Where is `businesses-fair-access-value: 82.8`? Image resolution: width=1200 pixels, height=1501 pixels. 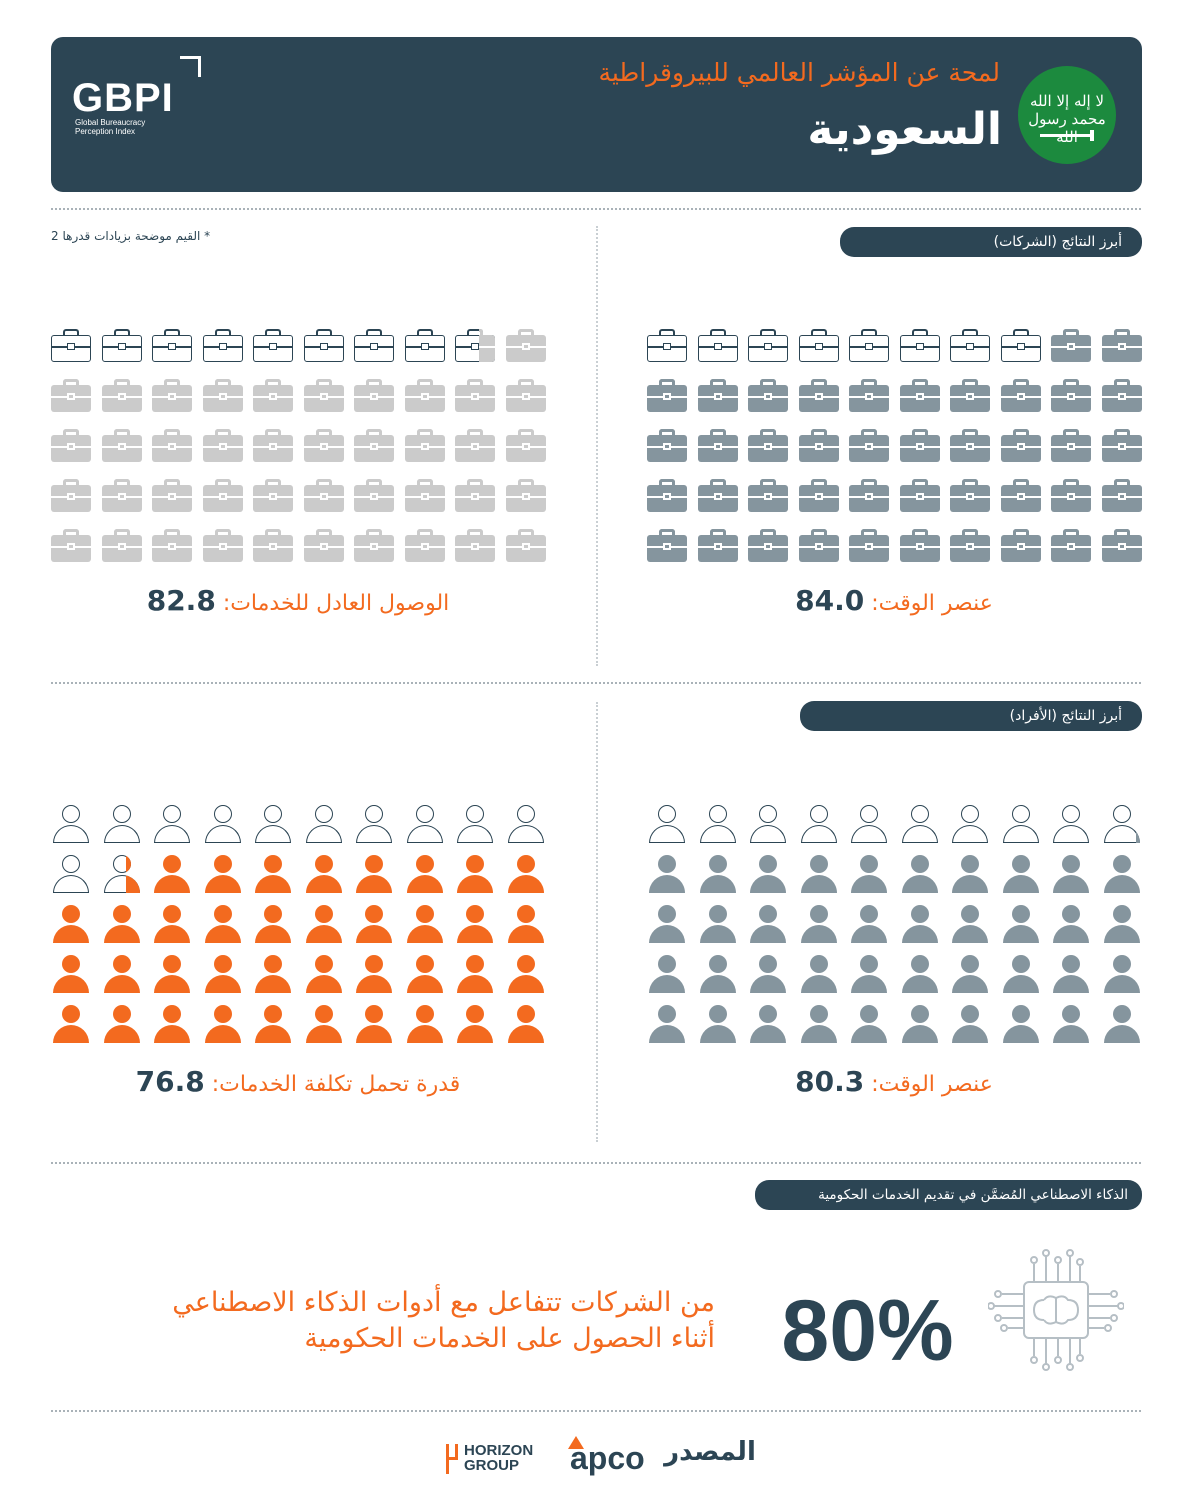 businesses-fair-access-value: 82.8 is located at coordinates (181, 600).